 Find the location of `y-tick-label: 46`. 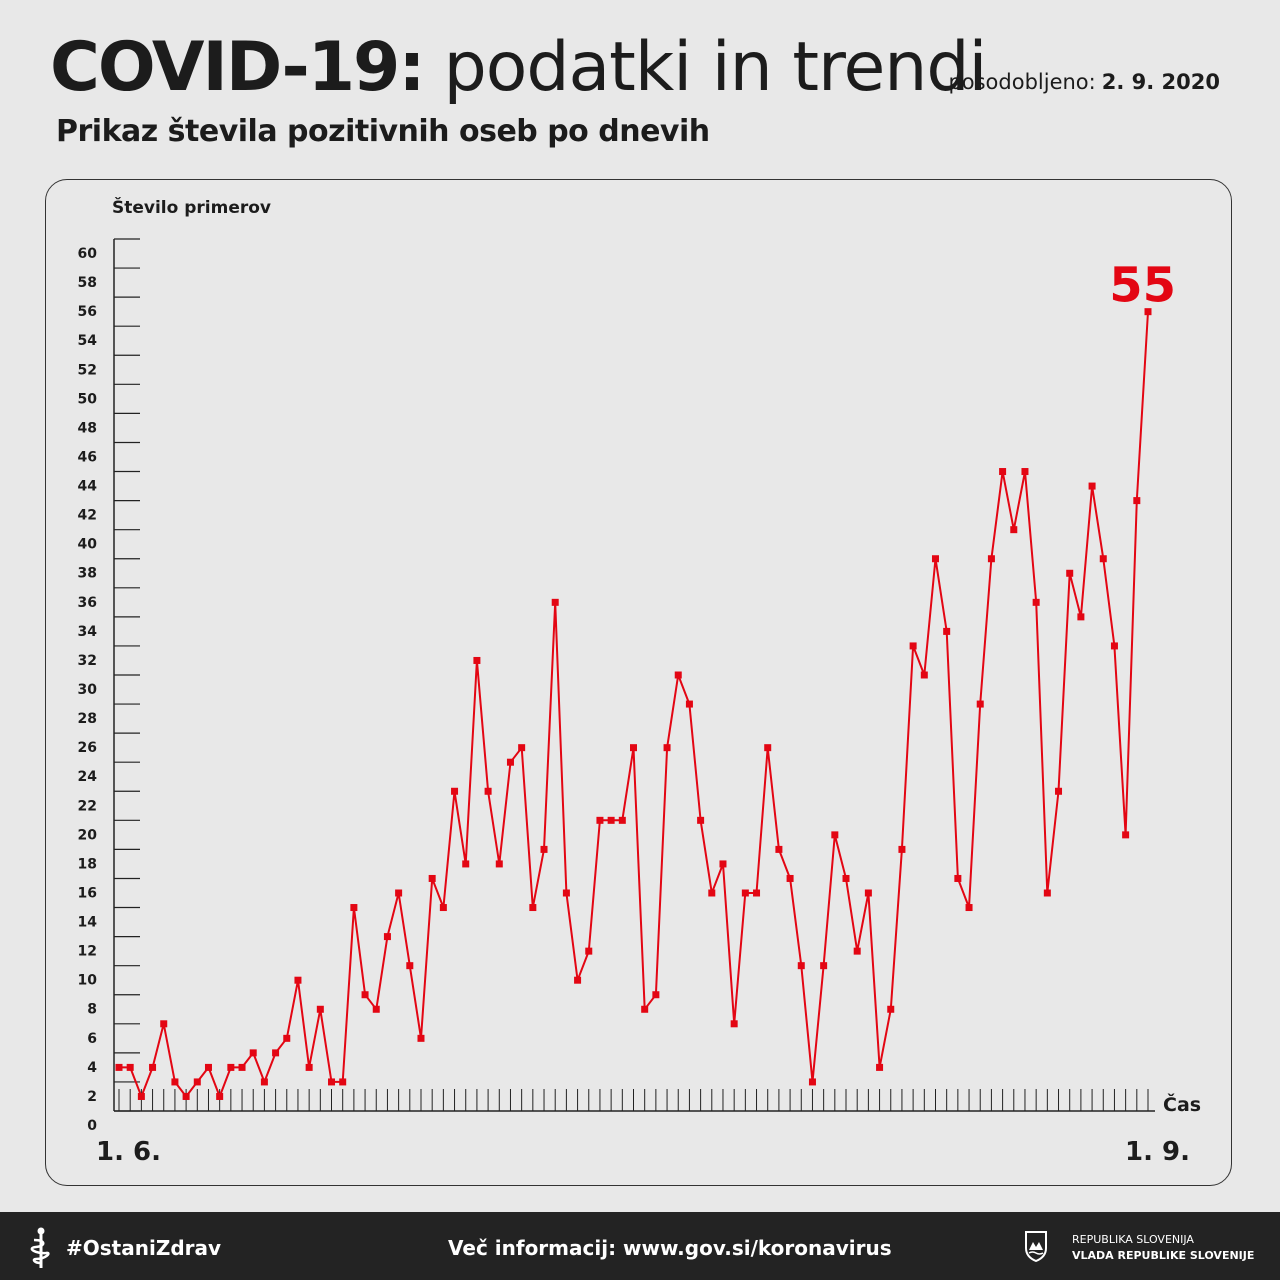

y-tick-label: 46 is located at coordinates (87, 457).